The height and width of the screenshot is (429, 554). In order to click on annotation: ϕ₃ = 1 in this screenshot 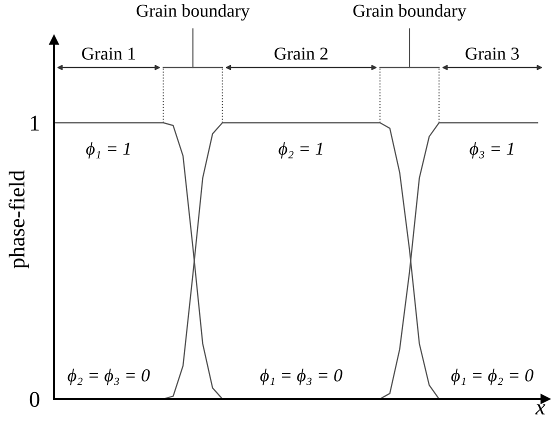, I will do `click(492, 150)`.